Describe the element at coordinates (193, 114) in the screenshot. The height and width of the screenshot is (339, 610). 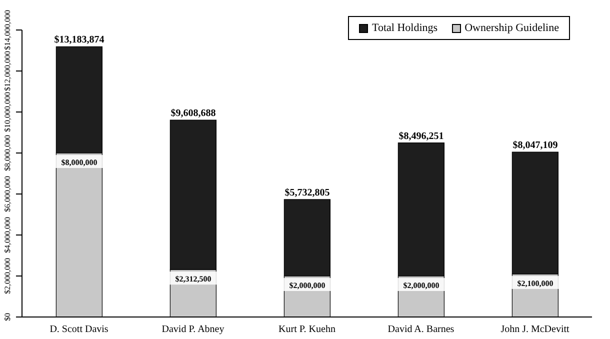
I see `total-label: $9,608,688` at that location.